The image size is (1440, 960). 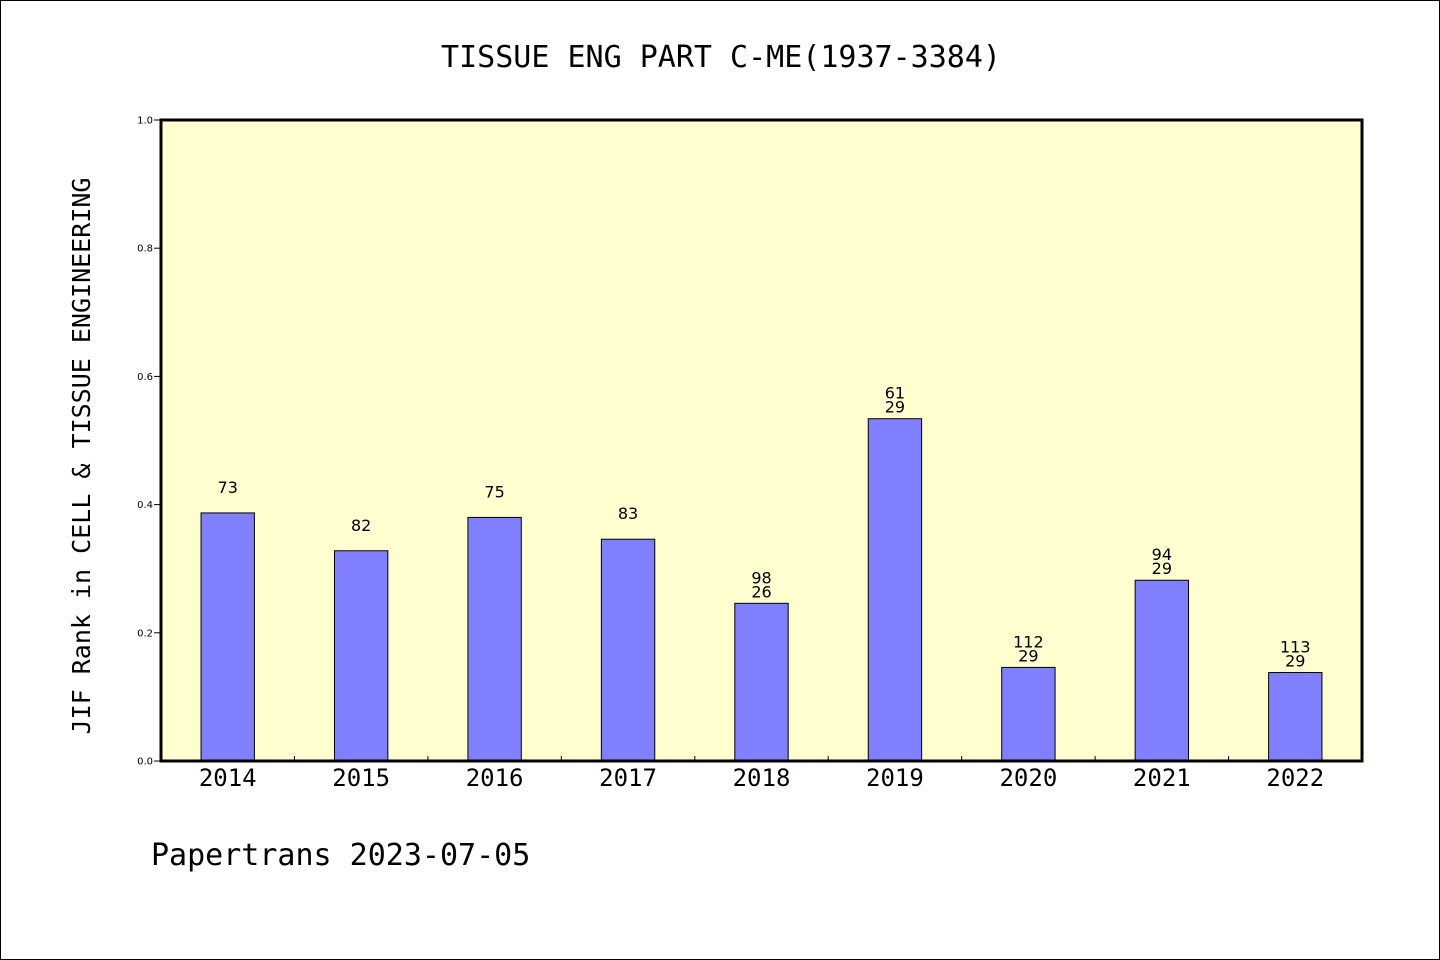 I want to click on x-tick-label: 2017, so click(x=628, y=778).